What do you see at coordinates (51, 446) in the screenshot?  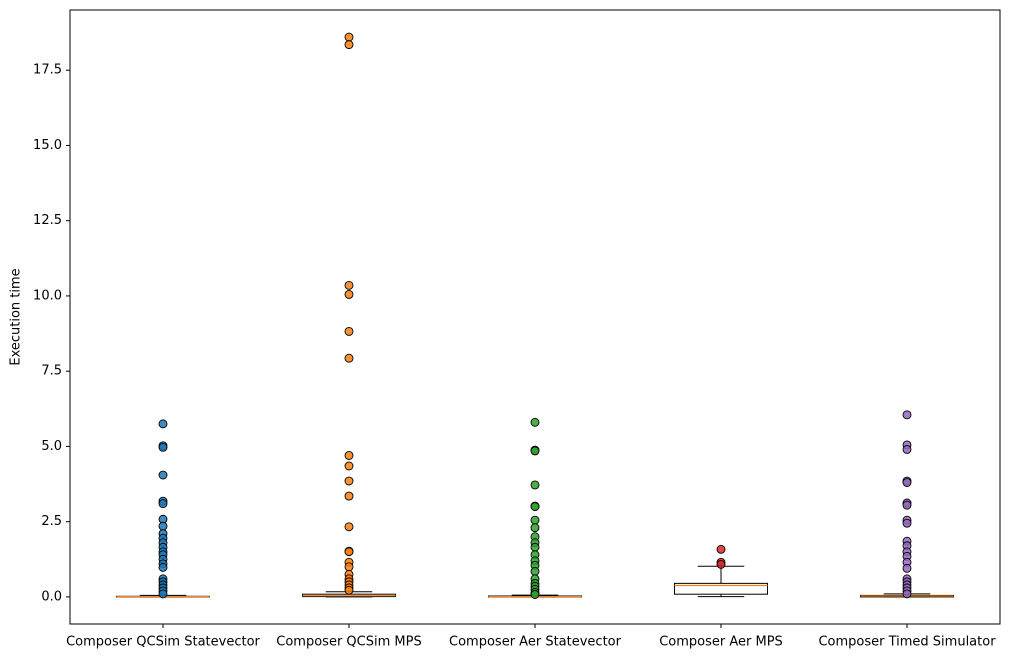 I see `y-tick-label: 5.0` at bounding box center [51, 446].